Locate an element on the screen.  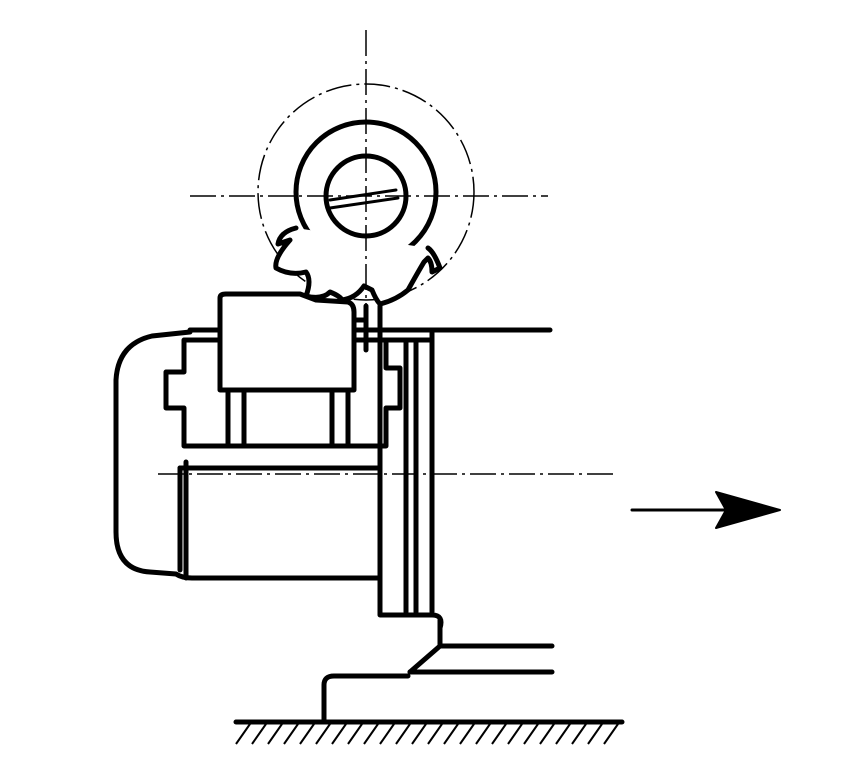
workpiece is located at coordinates (300, 342).